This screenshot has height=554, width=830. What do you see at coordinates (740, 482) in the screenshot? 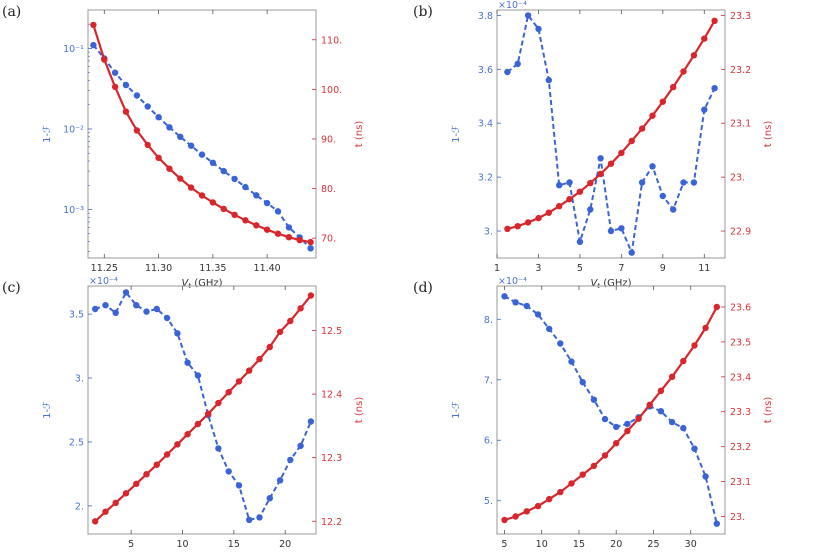
I see `y-right-tick-label: 23.1` at bounding box center [740, 482].